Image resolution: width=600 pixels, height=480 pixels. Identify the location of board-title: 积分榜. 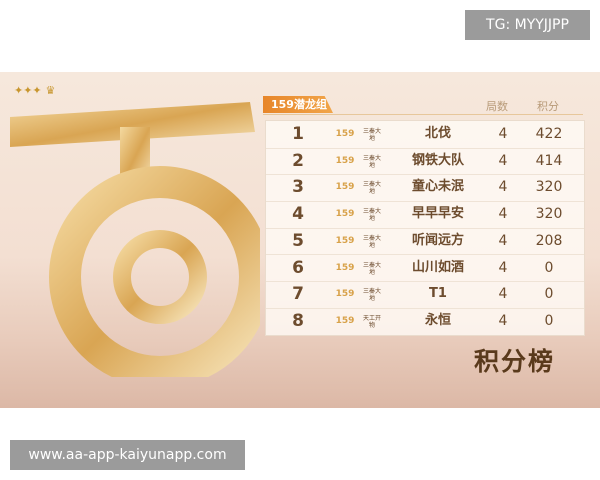
(515, 361).